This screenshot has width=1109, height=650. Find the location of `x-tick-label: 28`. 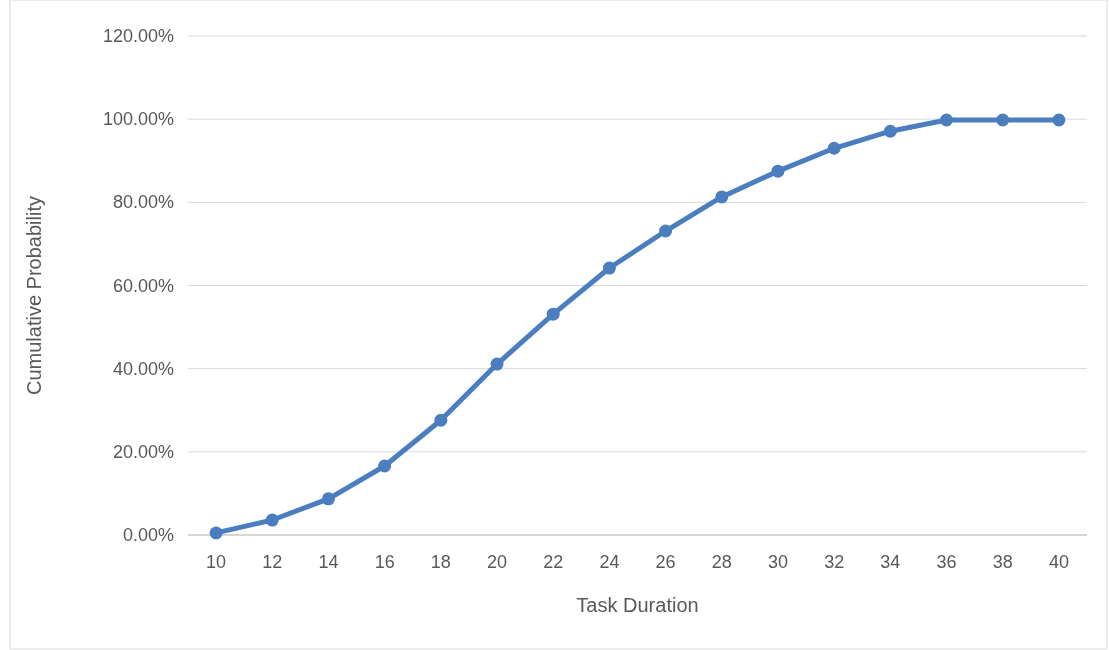

x-tick-label: 28 is located at coordinates (721, 562).